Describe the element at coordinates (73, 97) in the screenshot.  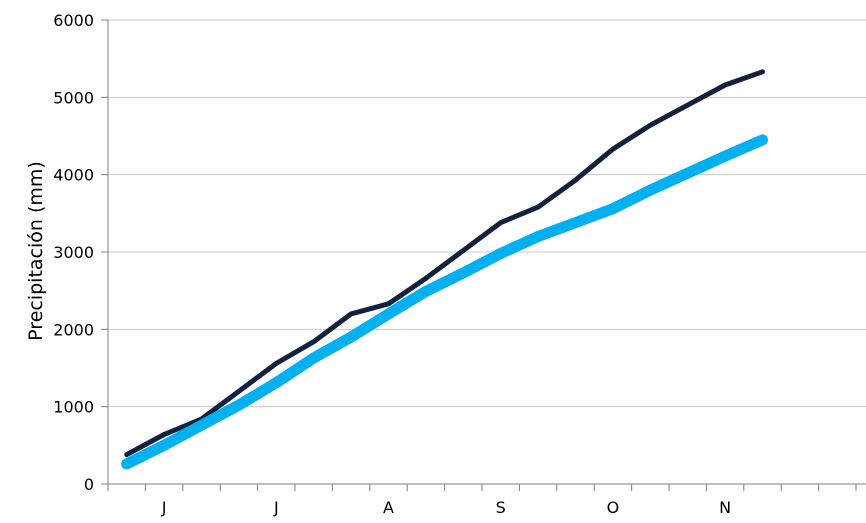
I see `y-tick-label: 5000` at that location.